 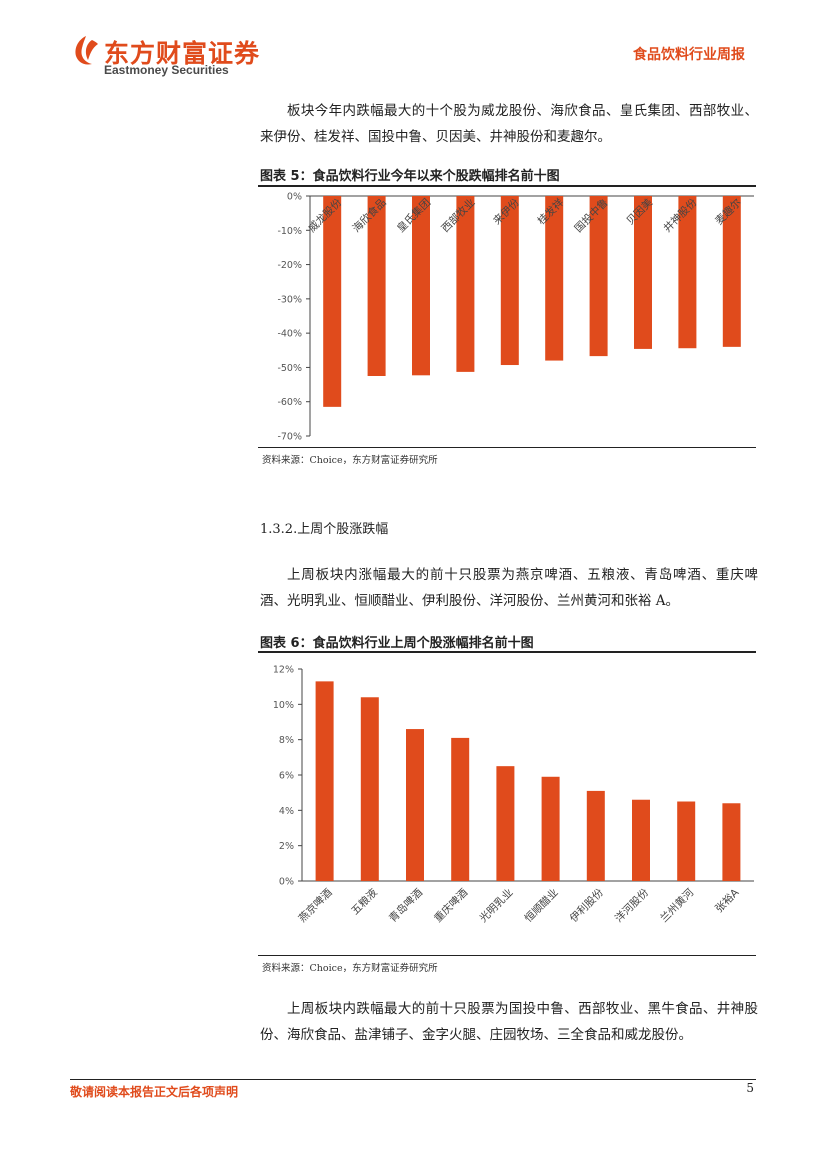 I want to click on y-tick-label: 6%, so click(x=286, y=776).